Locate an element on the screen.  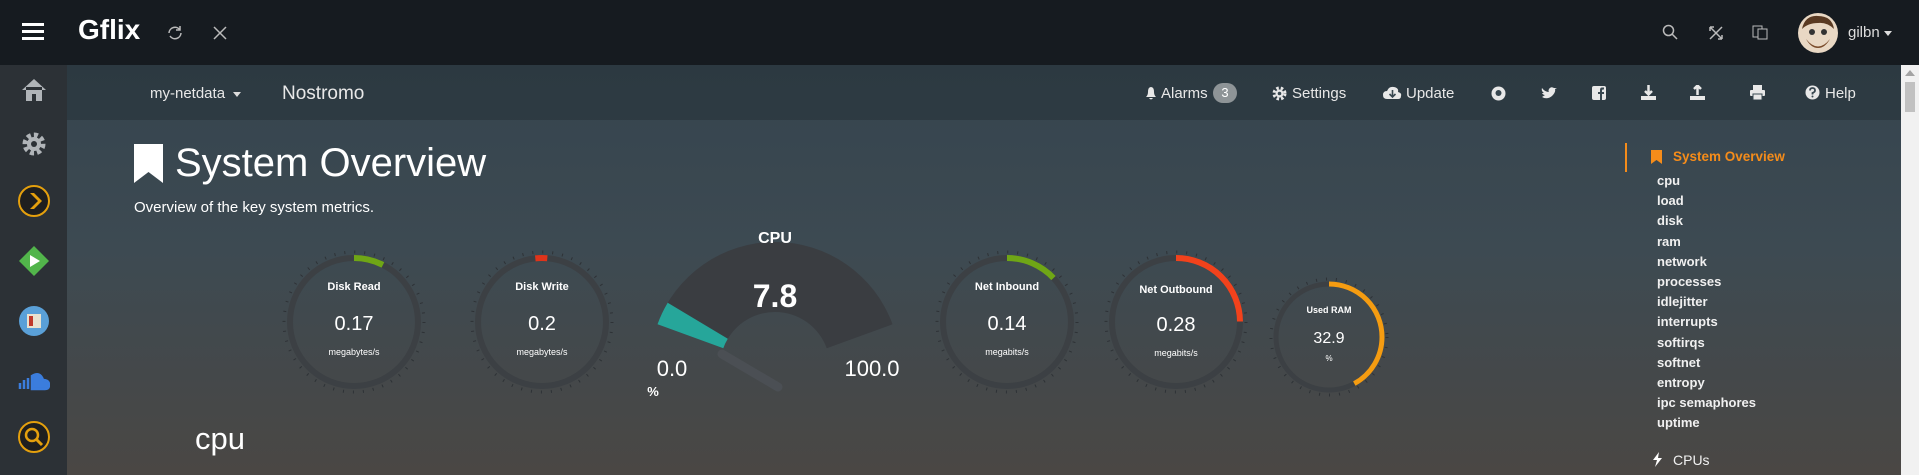
download-icon is located at coordinates (1648, 92).